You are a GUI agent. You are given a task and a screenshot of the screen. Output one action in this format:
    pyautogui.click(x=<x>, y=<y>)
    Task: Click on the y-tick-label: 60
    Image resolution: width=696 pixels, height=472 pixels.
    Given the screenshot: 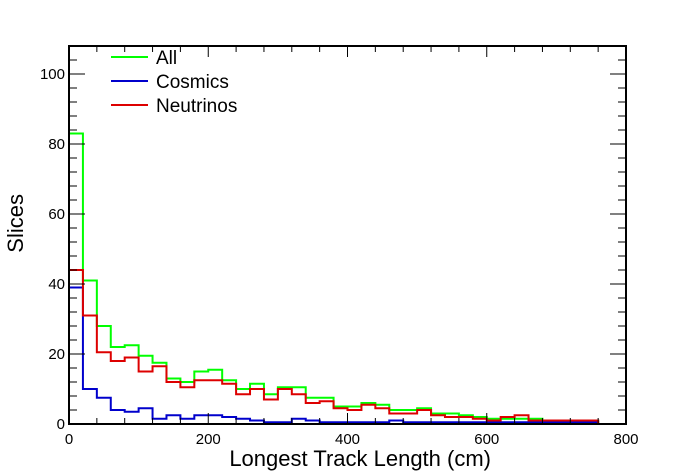 What is the action you would take?
    pyautogui.click(x=56, y=214)
    